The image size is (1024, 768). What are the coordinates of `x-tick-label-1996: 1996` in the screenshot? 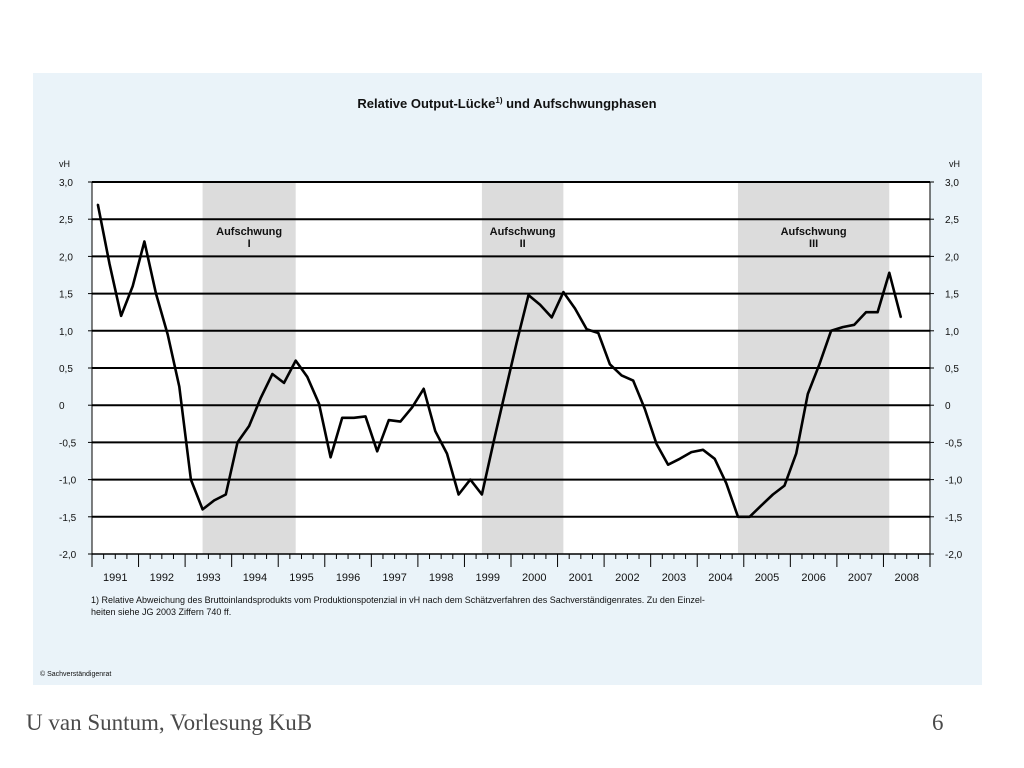 It's located at (348, 578).